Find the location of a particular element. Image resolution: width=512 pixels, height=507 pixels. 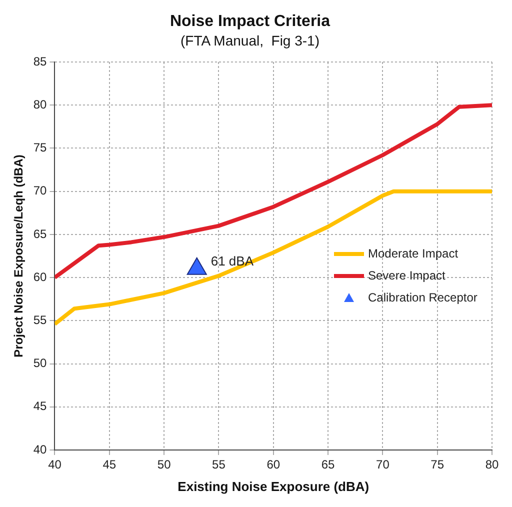

x-tick-label: 80 is located at coordinates (492, 465).